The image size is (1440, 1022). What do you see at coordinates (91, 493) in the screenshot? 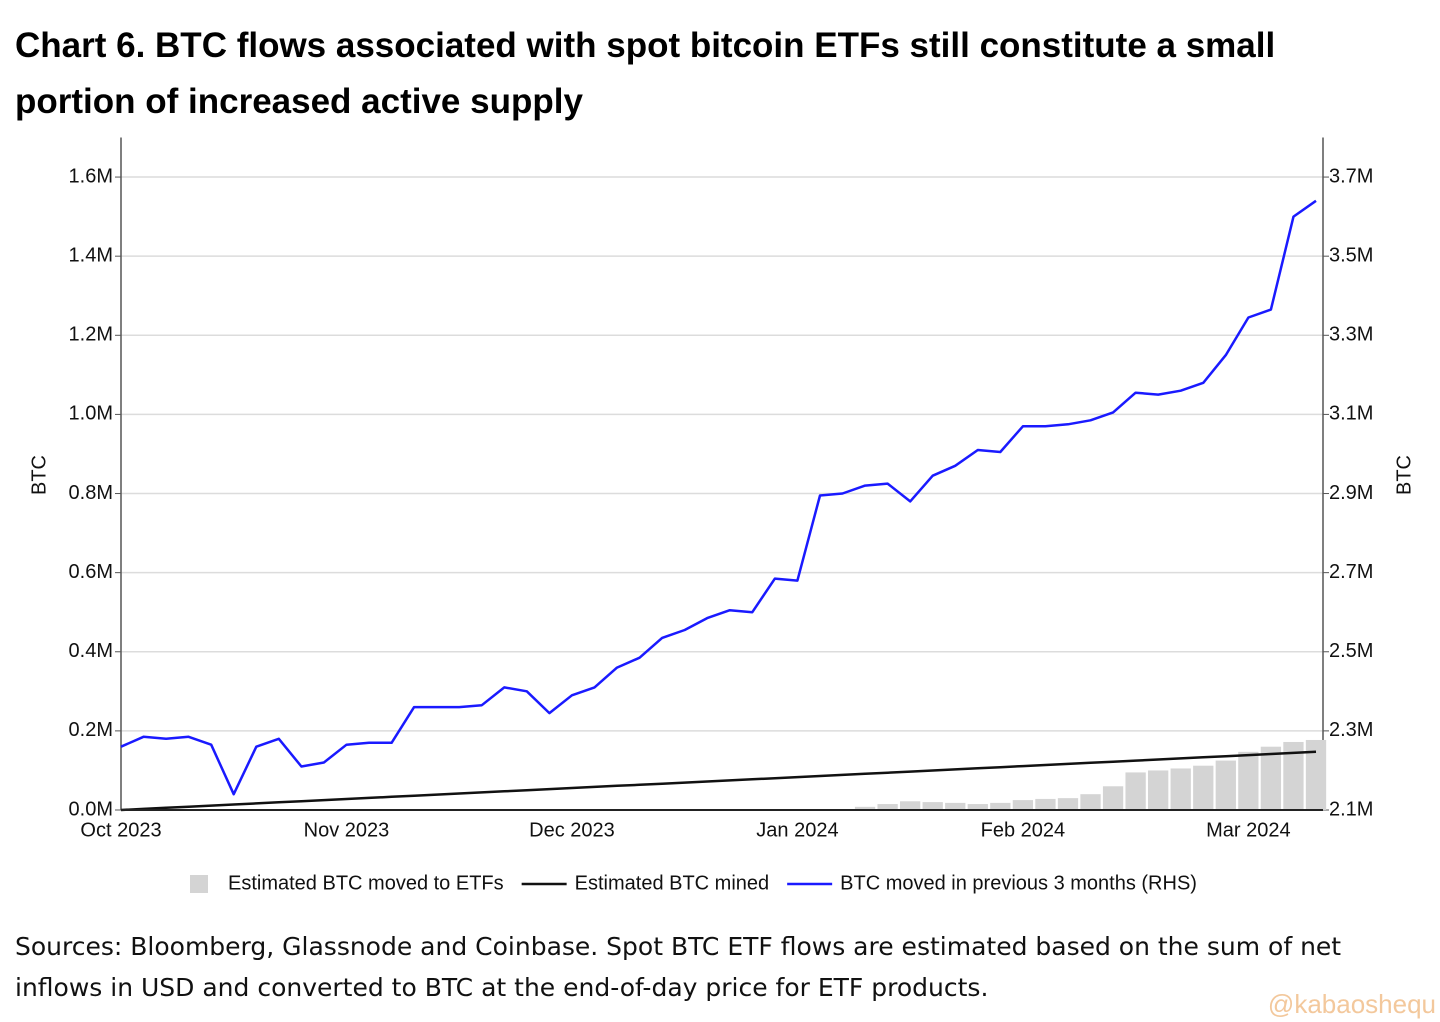
I see `y-tick-label: 0.8M` at bounding box center [91, 493].